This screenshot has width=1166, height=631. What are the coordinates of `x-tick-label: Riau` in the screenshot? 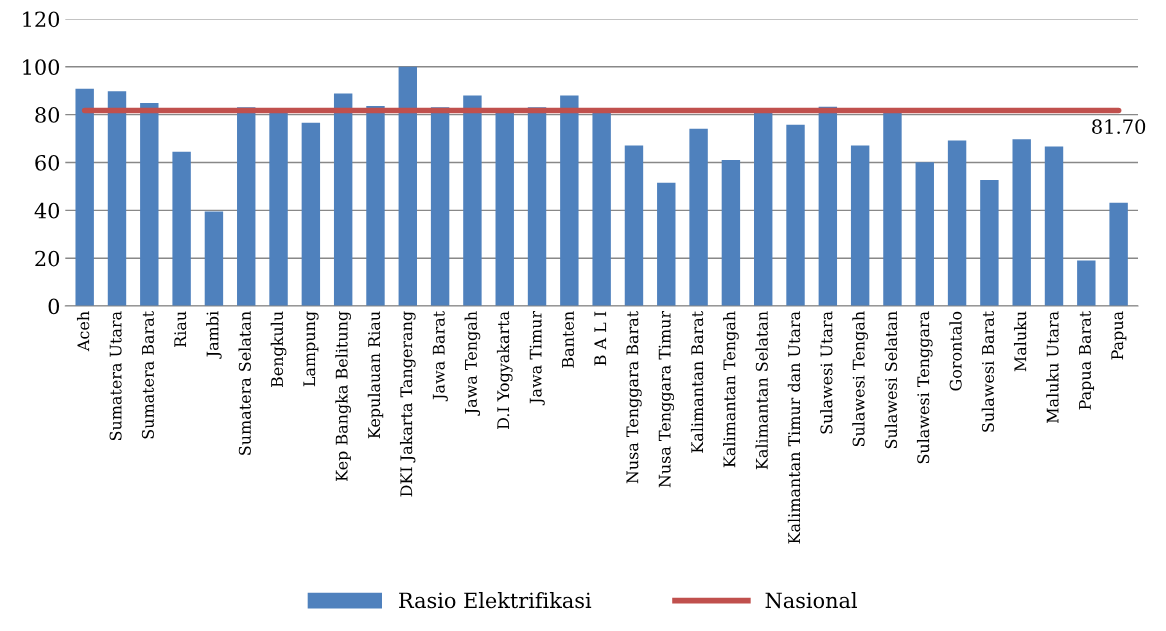 It's located at (180, 329).